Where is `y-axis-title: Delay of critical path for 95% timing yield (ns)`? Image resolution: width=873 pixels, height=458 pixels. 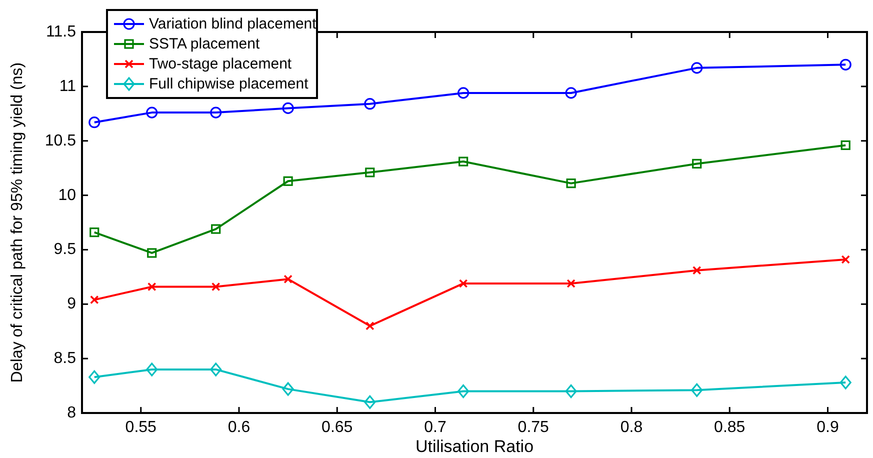 y-axis-title: Delay of critical path for 95% timing yield (ns) is located at coordinates (17, 222).